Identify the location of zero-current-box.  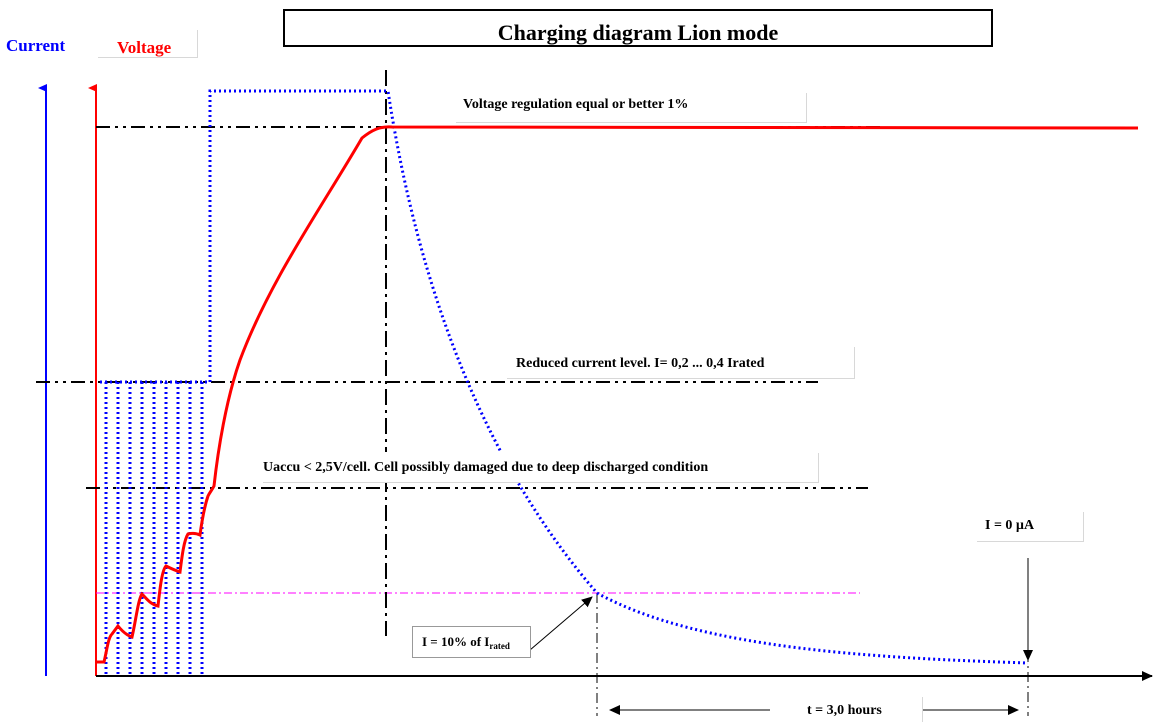
(1029, 526).